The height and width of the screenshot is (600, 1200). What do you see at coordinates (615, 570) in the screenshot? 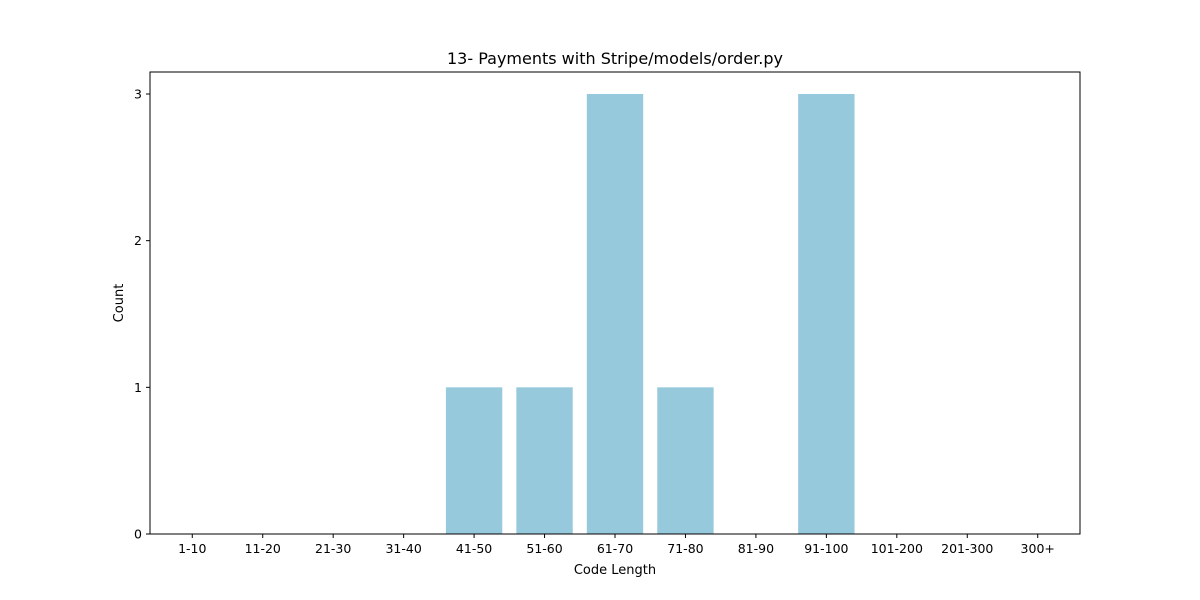
I see `x-axis-label: Code Length` at bounding box center [615, 570].